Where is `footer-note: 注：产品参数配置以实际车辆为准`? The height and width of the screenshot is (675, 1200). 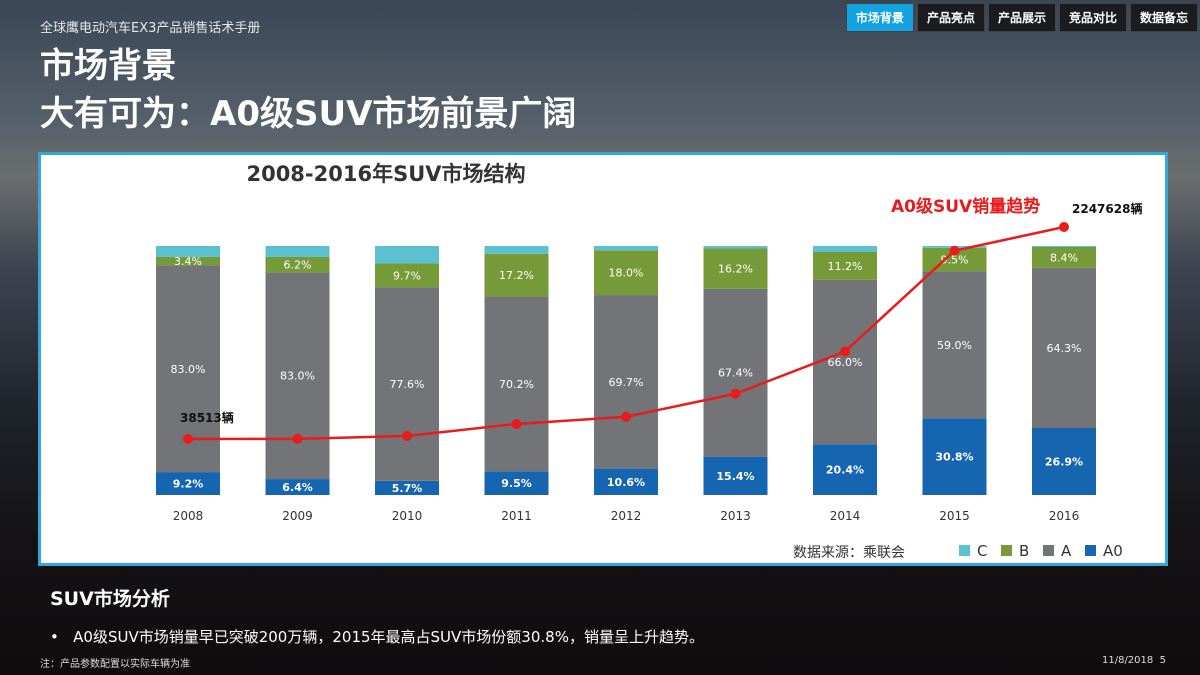
footer-note: 注：产品参数配置以实际车辆为准 is located at coordinates (115, 664).